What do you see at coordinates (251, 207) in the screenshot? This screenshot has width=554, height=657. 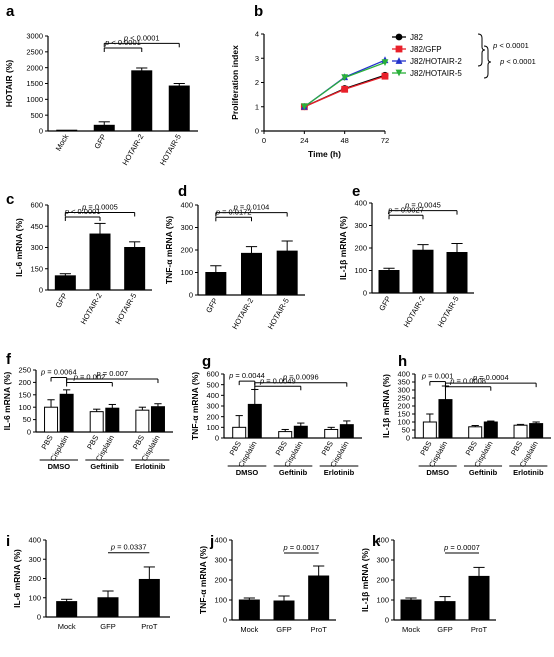 I see `p-value-label: p = 0.0104` at bounding box center [251, 207].